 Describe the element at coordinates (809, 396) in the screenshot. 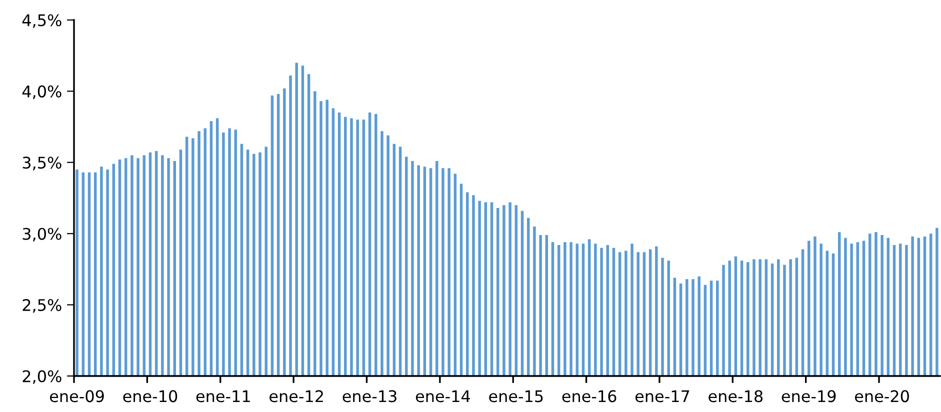

I see `x-tick-label: ene-19` at that location.